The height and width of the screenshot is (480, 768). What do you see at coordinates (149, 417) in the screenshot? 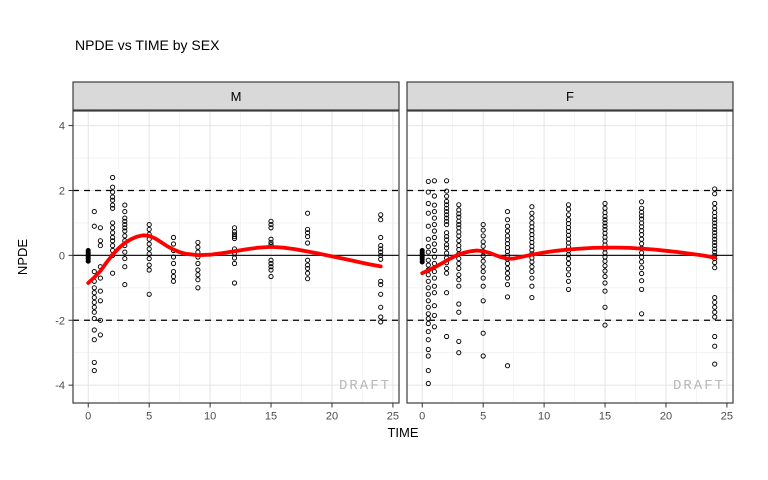
I see `x-axis-tick-label: 5` at bounding box center [149, 417].